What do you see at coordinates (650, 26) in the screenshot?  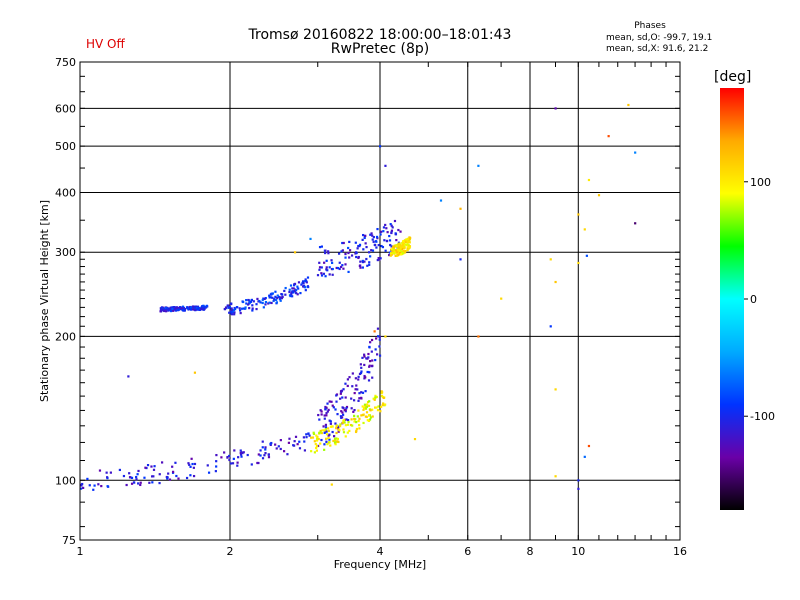 I see `phases-title: Phases` at bounding box center [650, 26].